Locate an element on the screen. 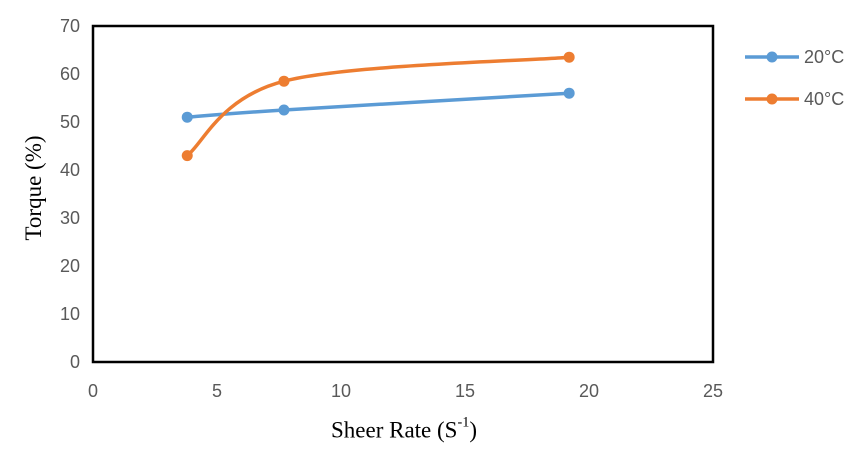  legend: 20°C 40°C is located at coordinates (794, 87).